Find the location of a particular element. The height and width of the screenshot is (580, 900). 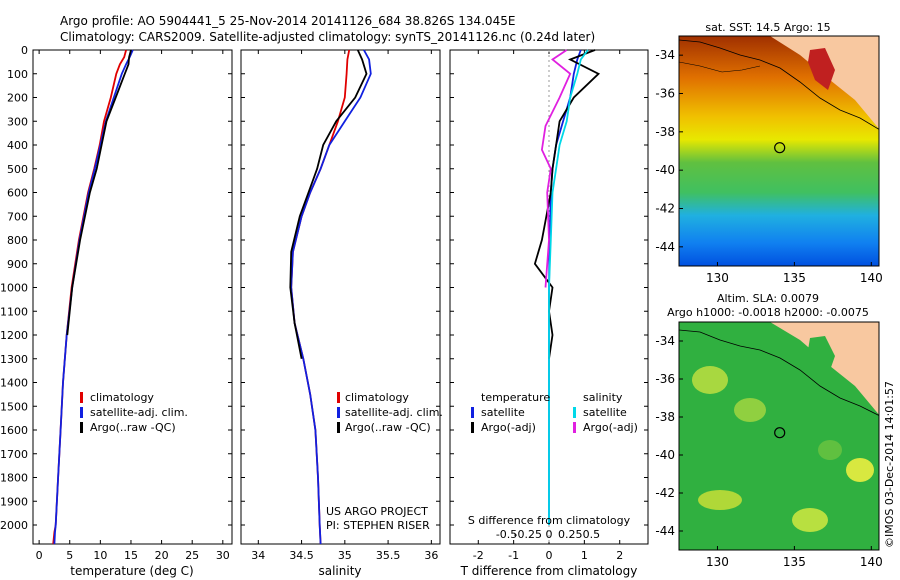

depth-tick-label: 1800 is located at coordinates (14, 478).